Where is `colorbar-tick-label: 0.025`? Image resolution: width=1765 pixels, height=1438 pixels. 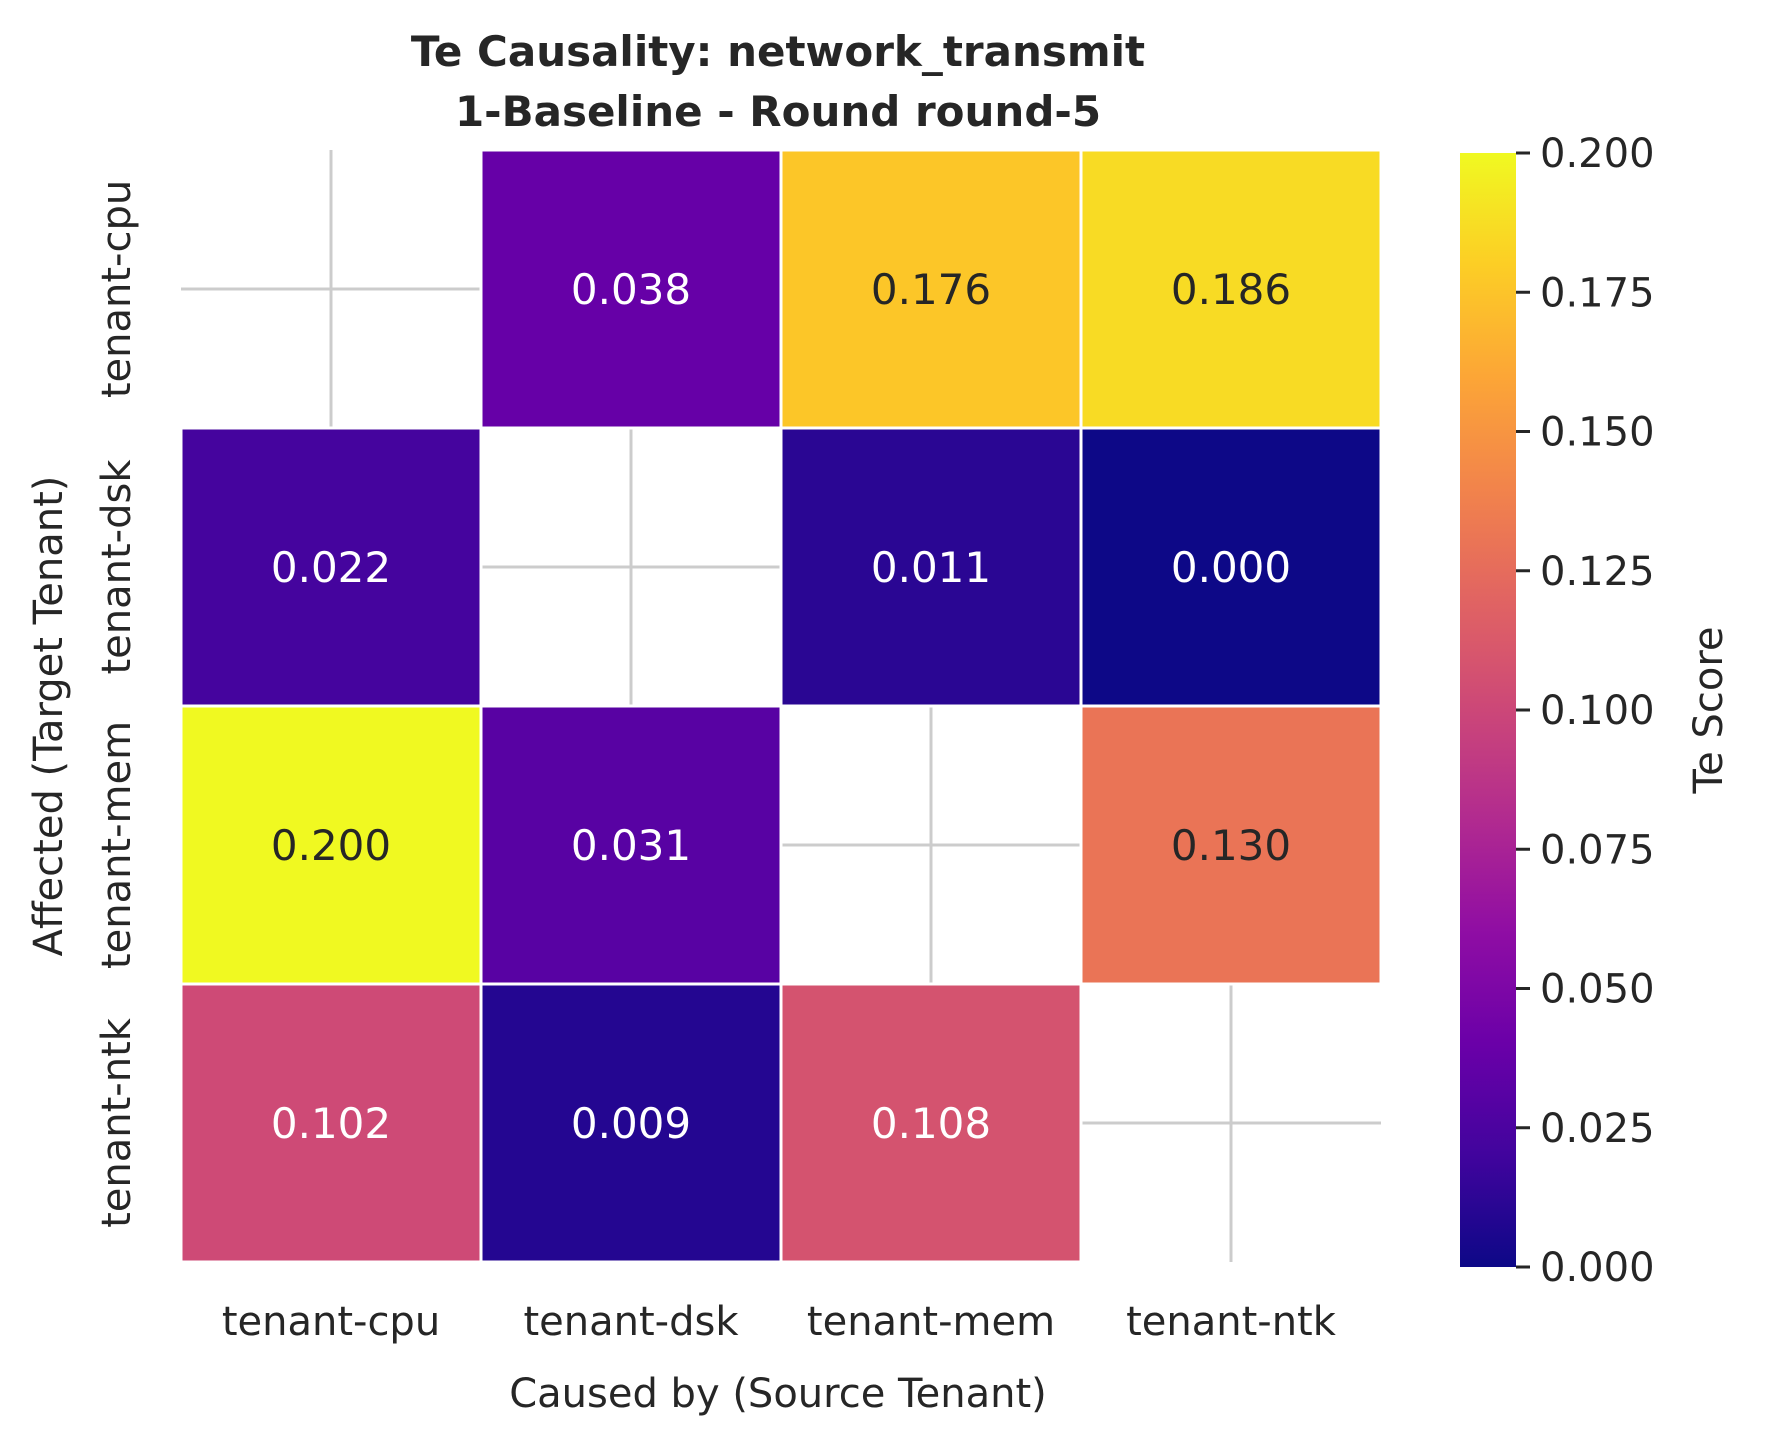 colorbar-tick-label: 0.025 is located at coordinates (1597, 1129).